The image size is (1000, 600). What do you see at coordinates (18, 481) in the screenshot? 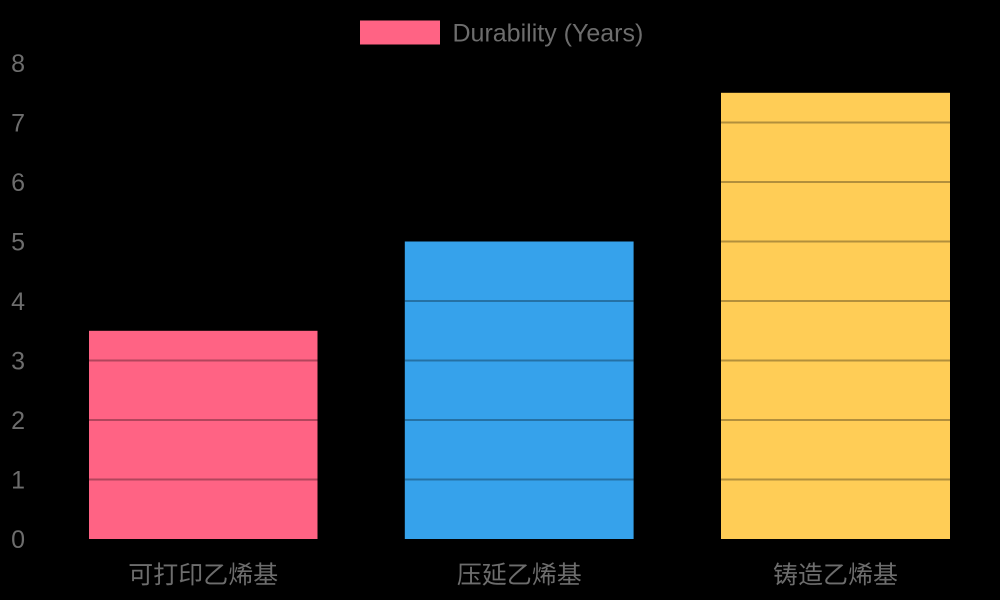
I see `svg-text: 1` at bounding box center [18, 481].